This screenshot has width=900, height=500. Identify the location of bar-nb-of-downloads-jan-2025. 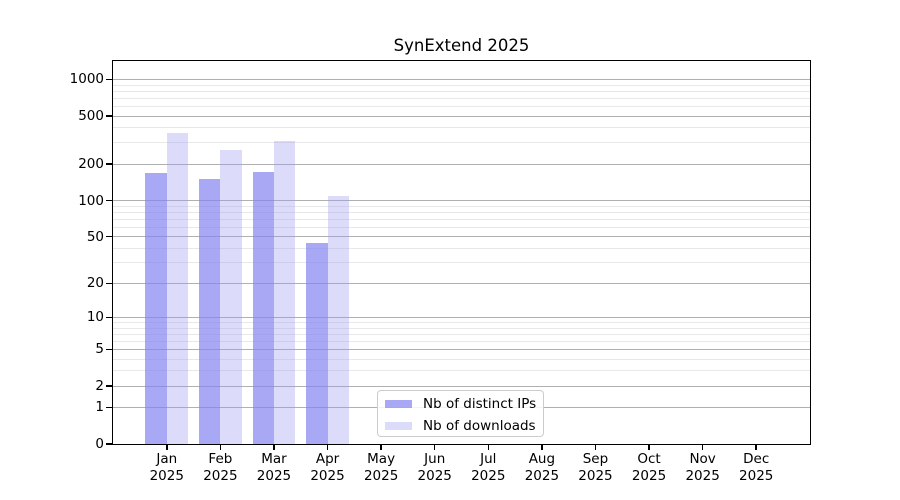
(177, 288).